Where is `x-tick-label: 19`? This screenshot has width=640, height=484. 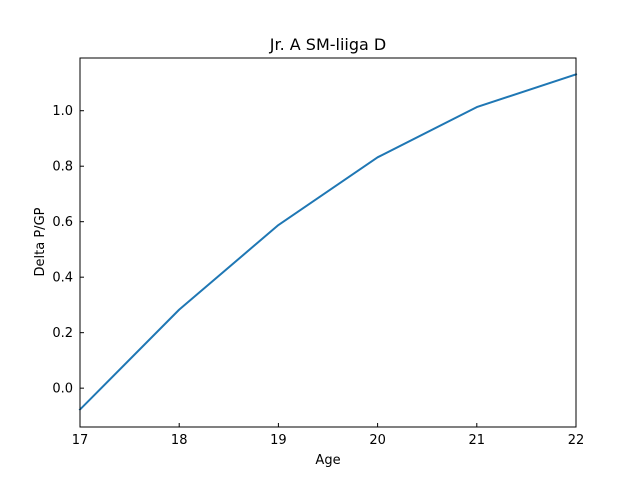
x-tick-label: 19 is located at coordinates (278, 440).